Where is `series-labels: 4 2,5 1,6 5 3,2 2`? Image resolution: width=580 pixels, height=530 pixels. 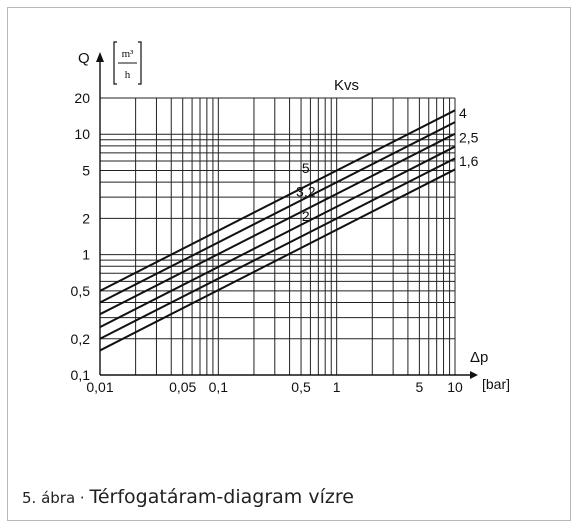 series-labels: 4 2,5 1,6 5 3,2 2 is located at coordinates (387, 164).